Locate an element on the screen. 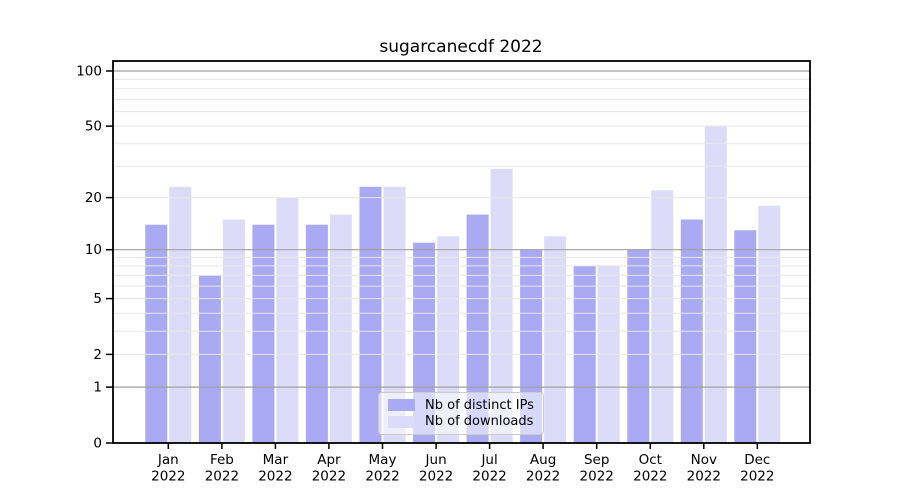  y-tick-label: 0 is located at coordinates (97, 444).